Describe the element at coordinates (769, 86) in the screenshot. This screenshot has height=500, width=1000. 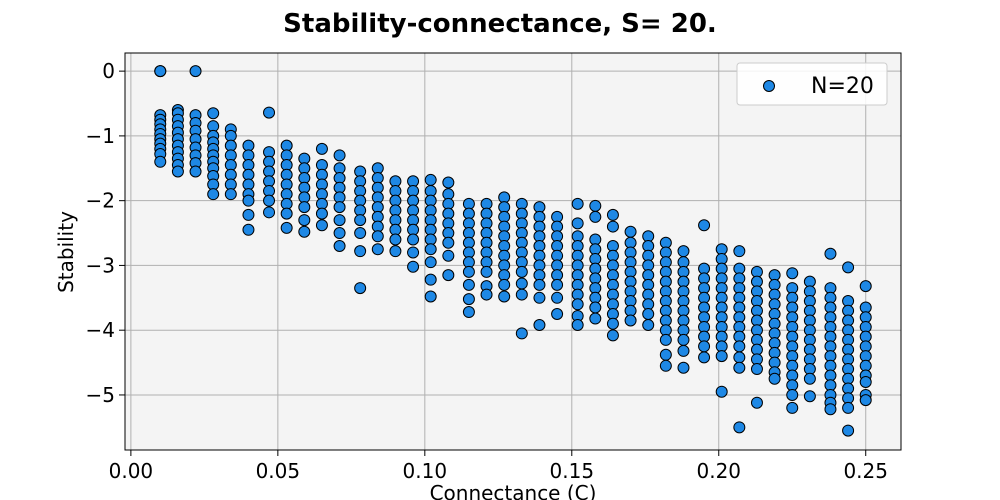
I see `legend-marker` at that location.